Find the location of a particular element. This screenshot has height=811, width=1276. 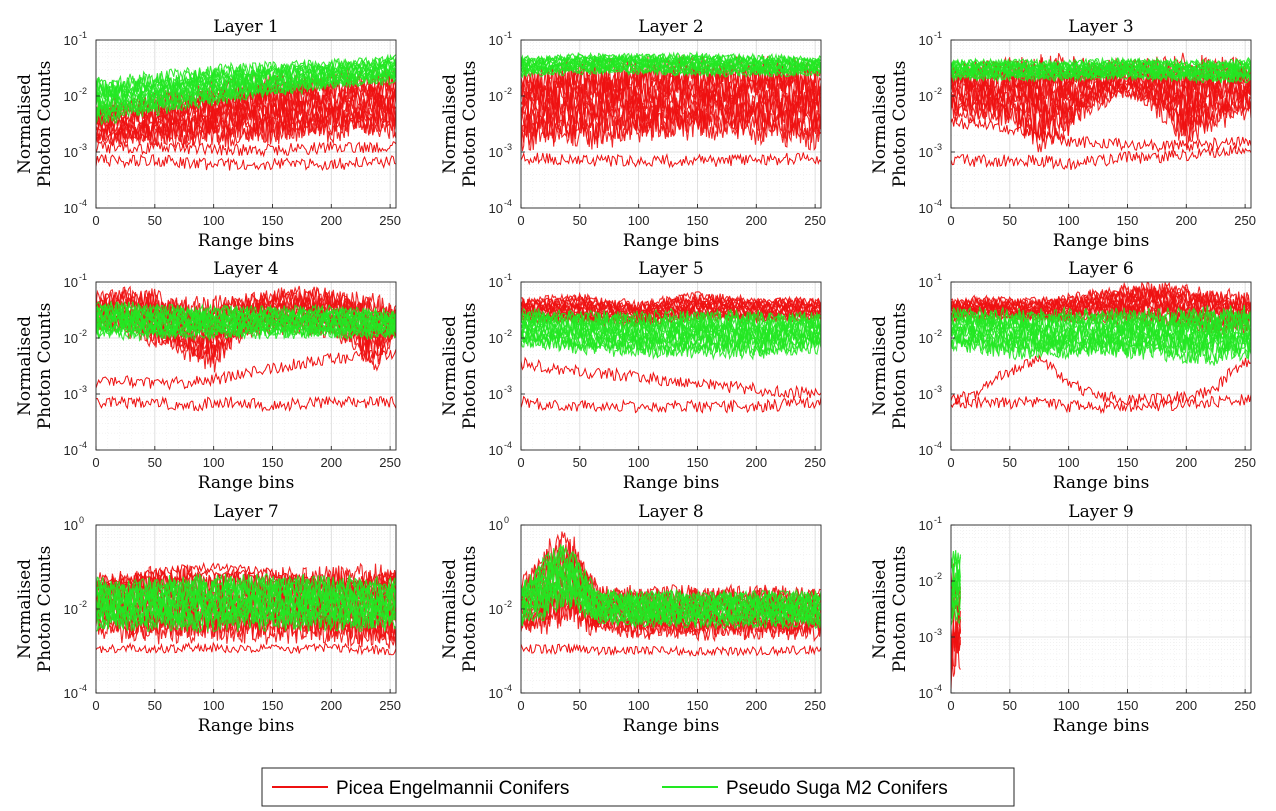

series-layer is located at coordinates (246, 608).